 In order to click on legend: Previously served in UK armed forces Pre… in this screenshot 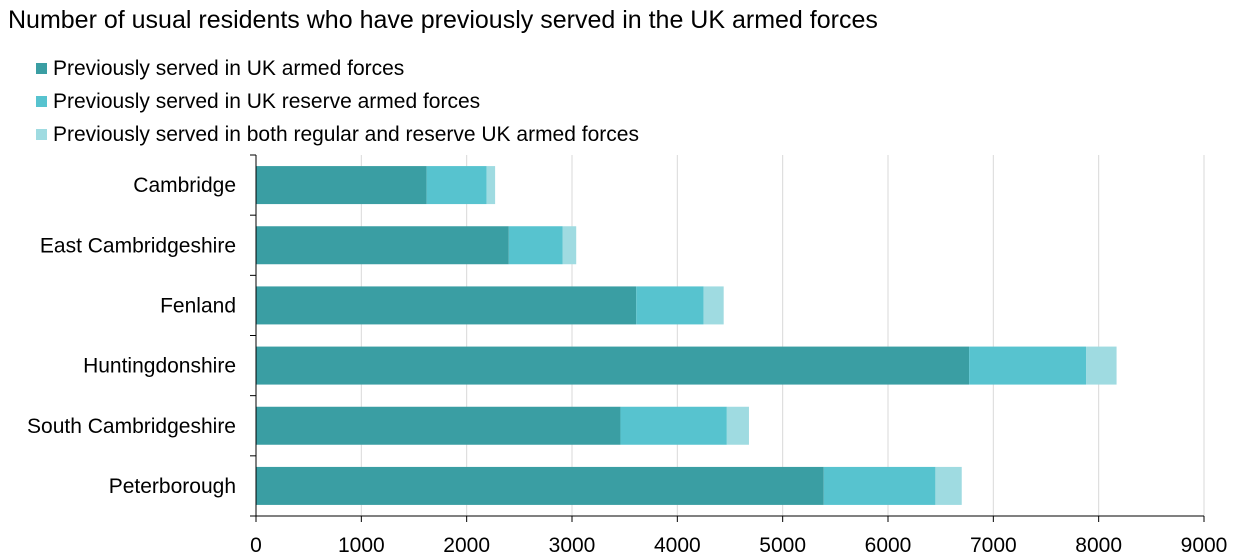, I will do `click(337, 101)`.